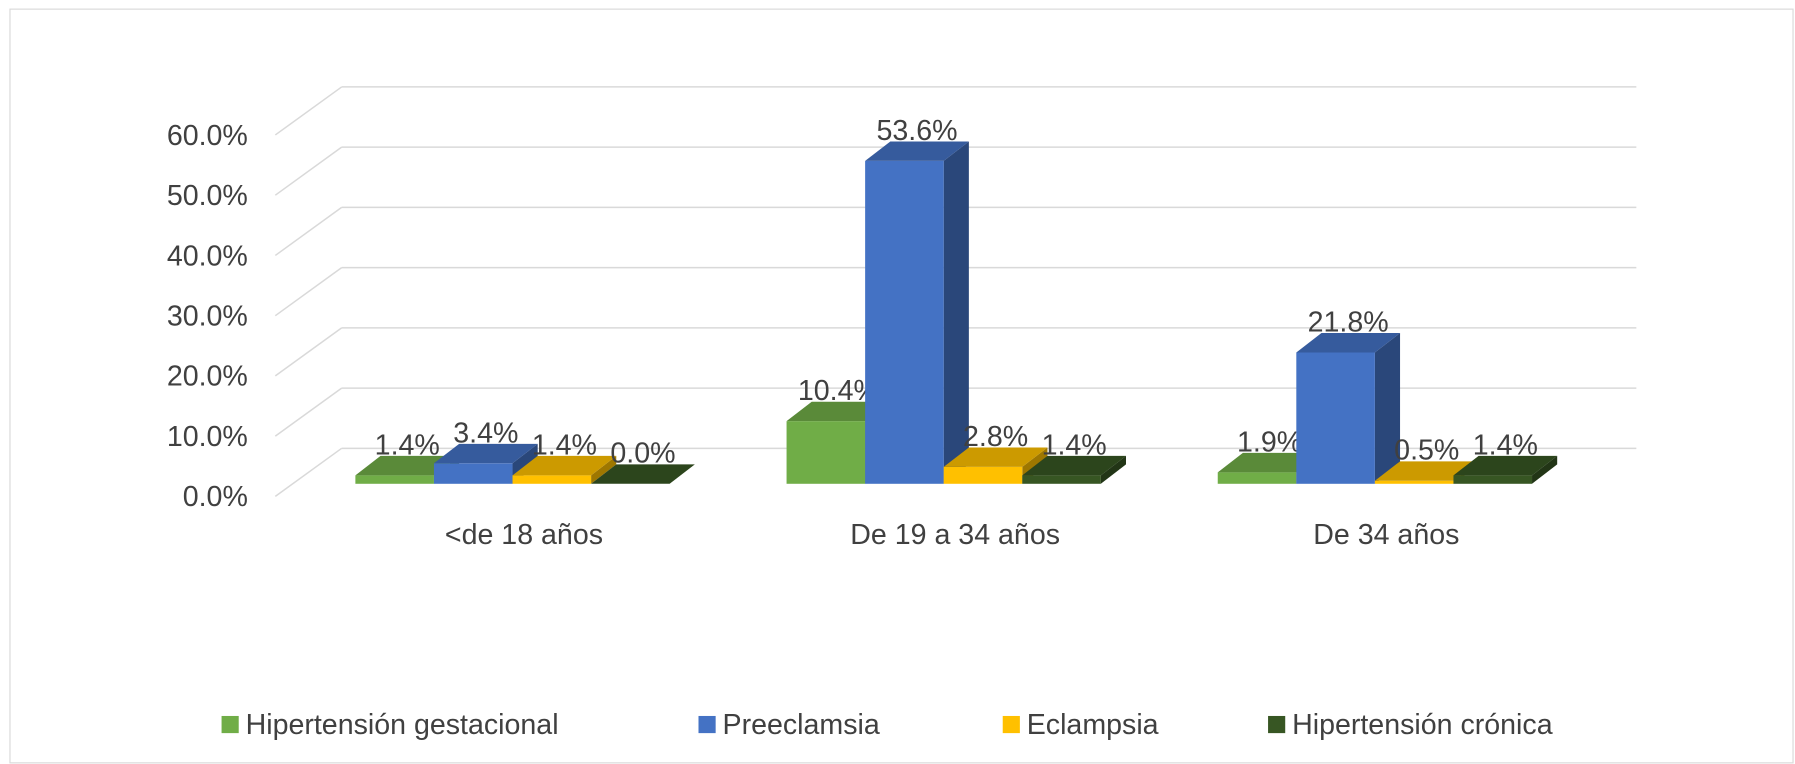 The height and width of the screenshot is (764, 1795). Describe the element at coordinates (207, 196) in the screenshot. I see `y-tick-label: 50.0%` at that location.